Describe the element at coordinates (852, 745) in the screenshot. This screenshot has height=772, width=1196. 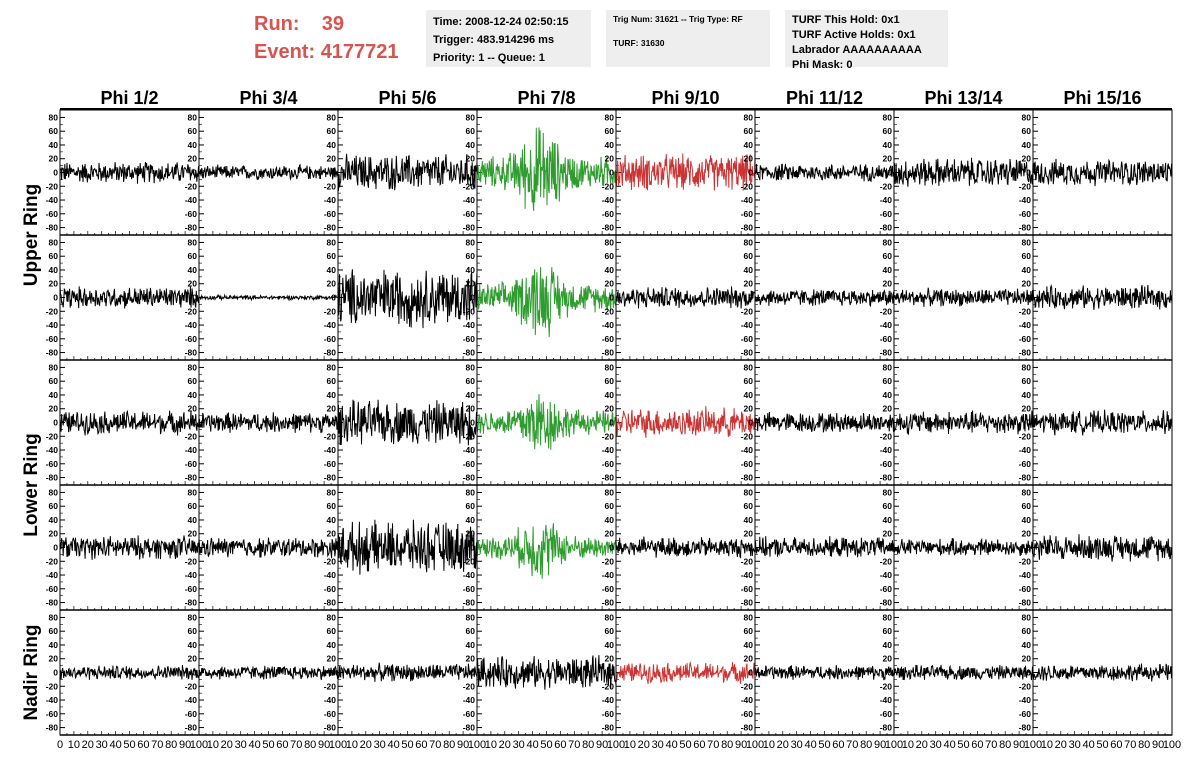
I see `x-tick-label: 70` at that location.